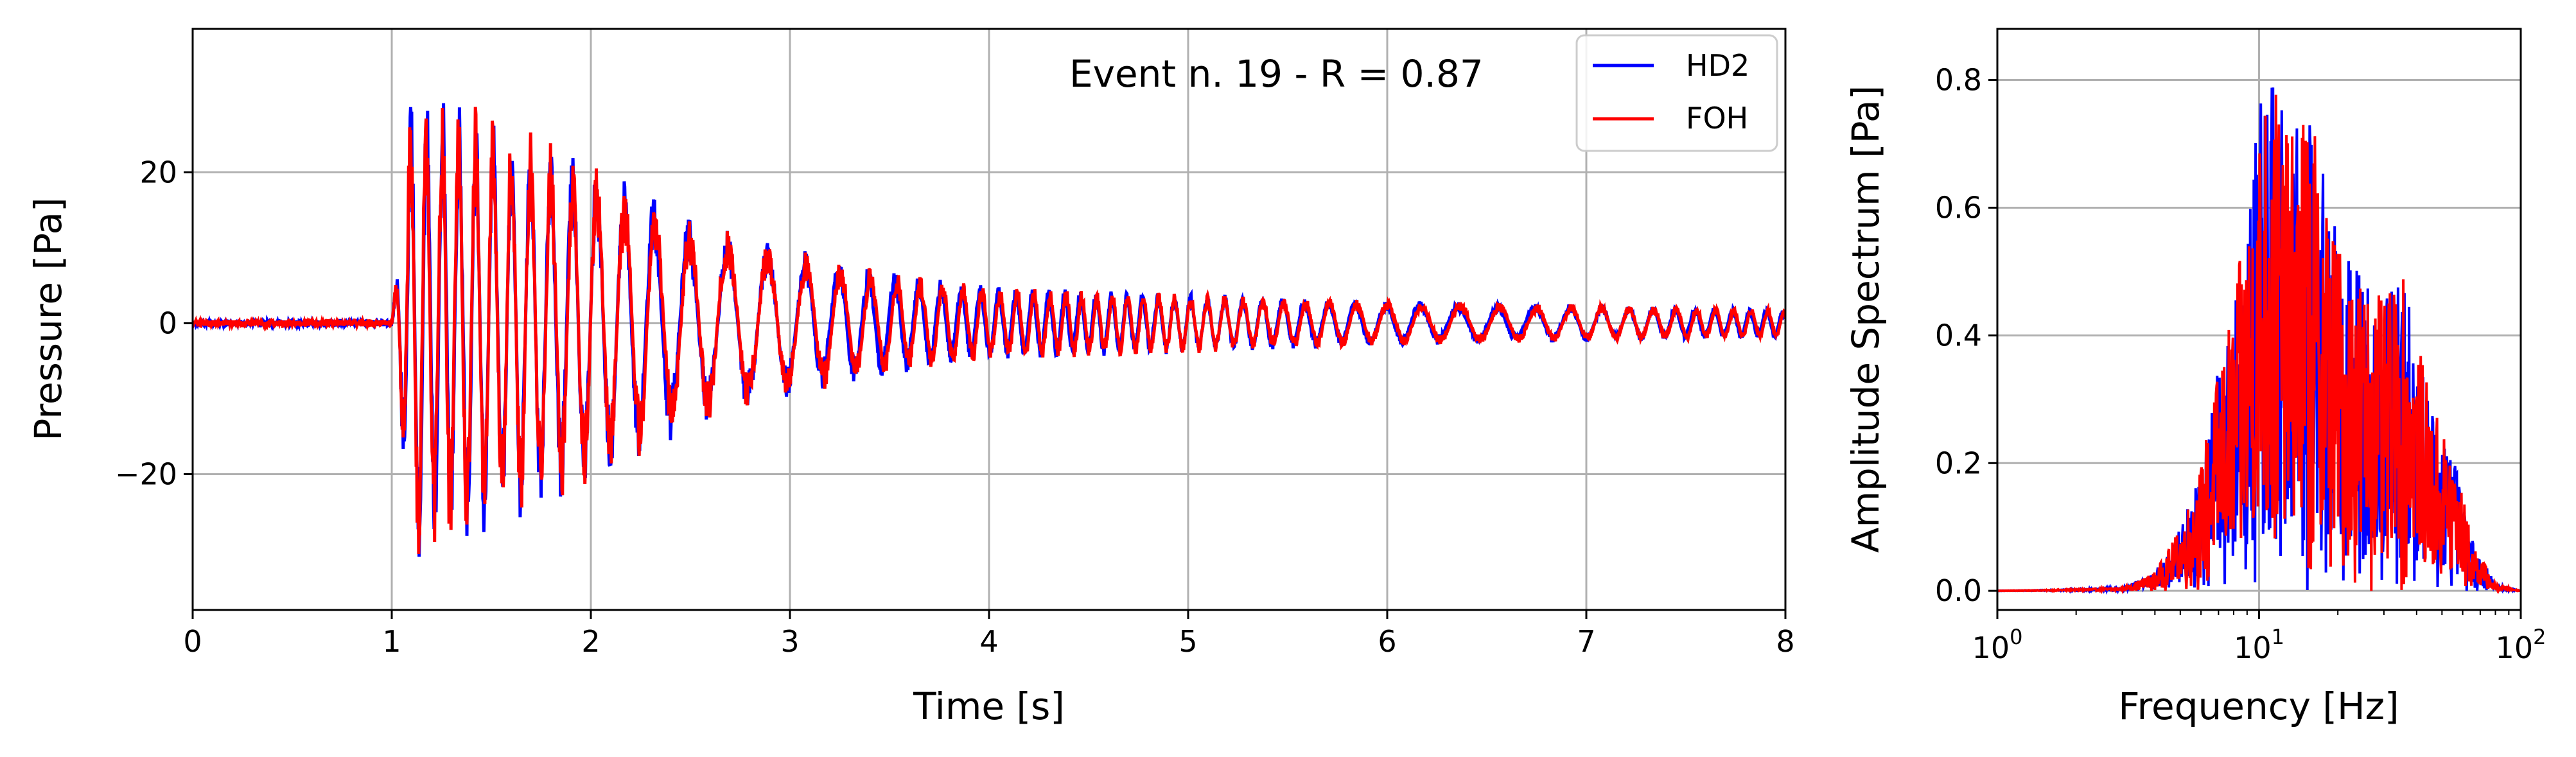 The width and height of the screenshot is (2576, 757). What do you see at coordinates (2259, 645) in the screenshot?
I see `right-x-tick-label: 10¹` at bounding box center [2259, 645].